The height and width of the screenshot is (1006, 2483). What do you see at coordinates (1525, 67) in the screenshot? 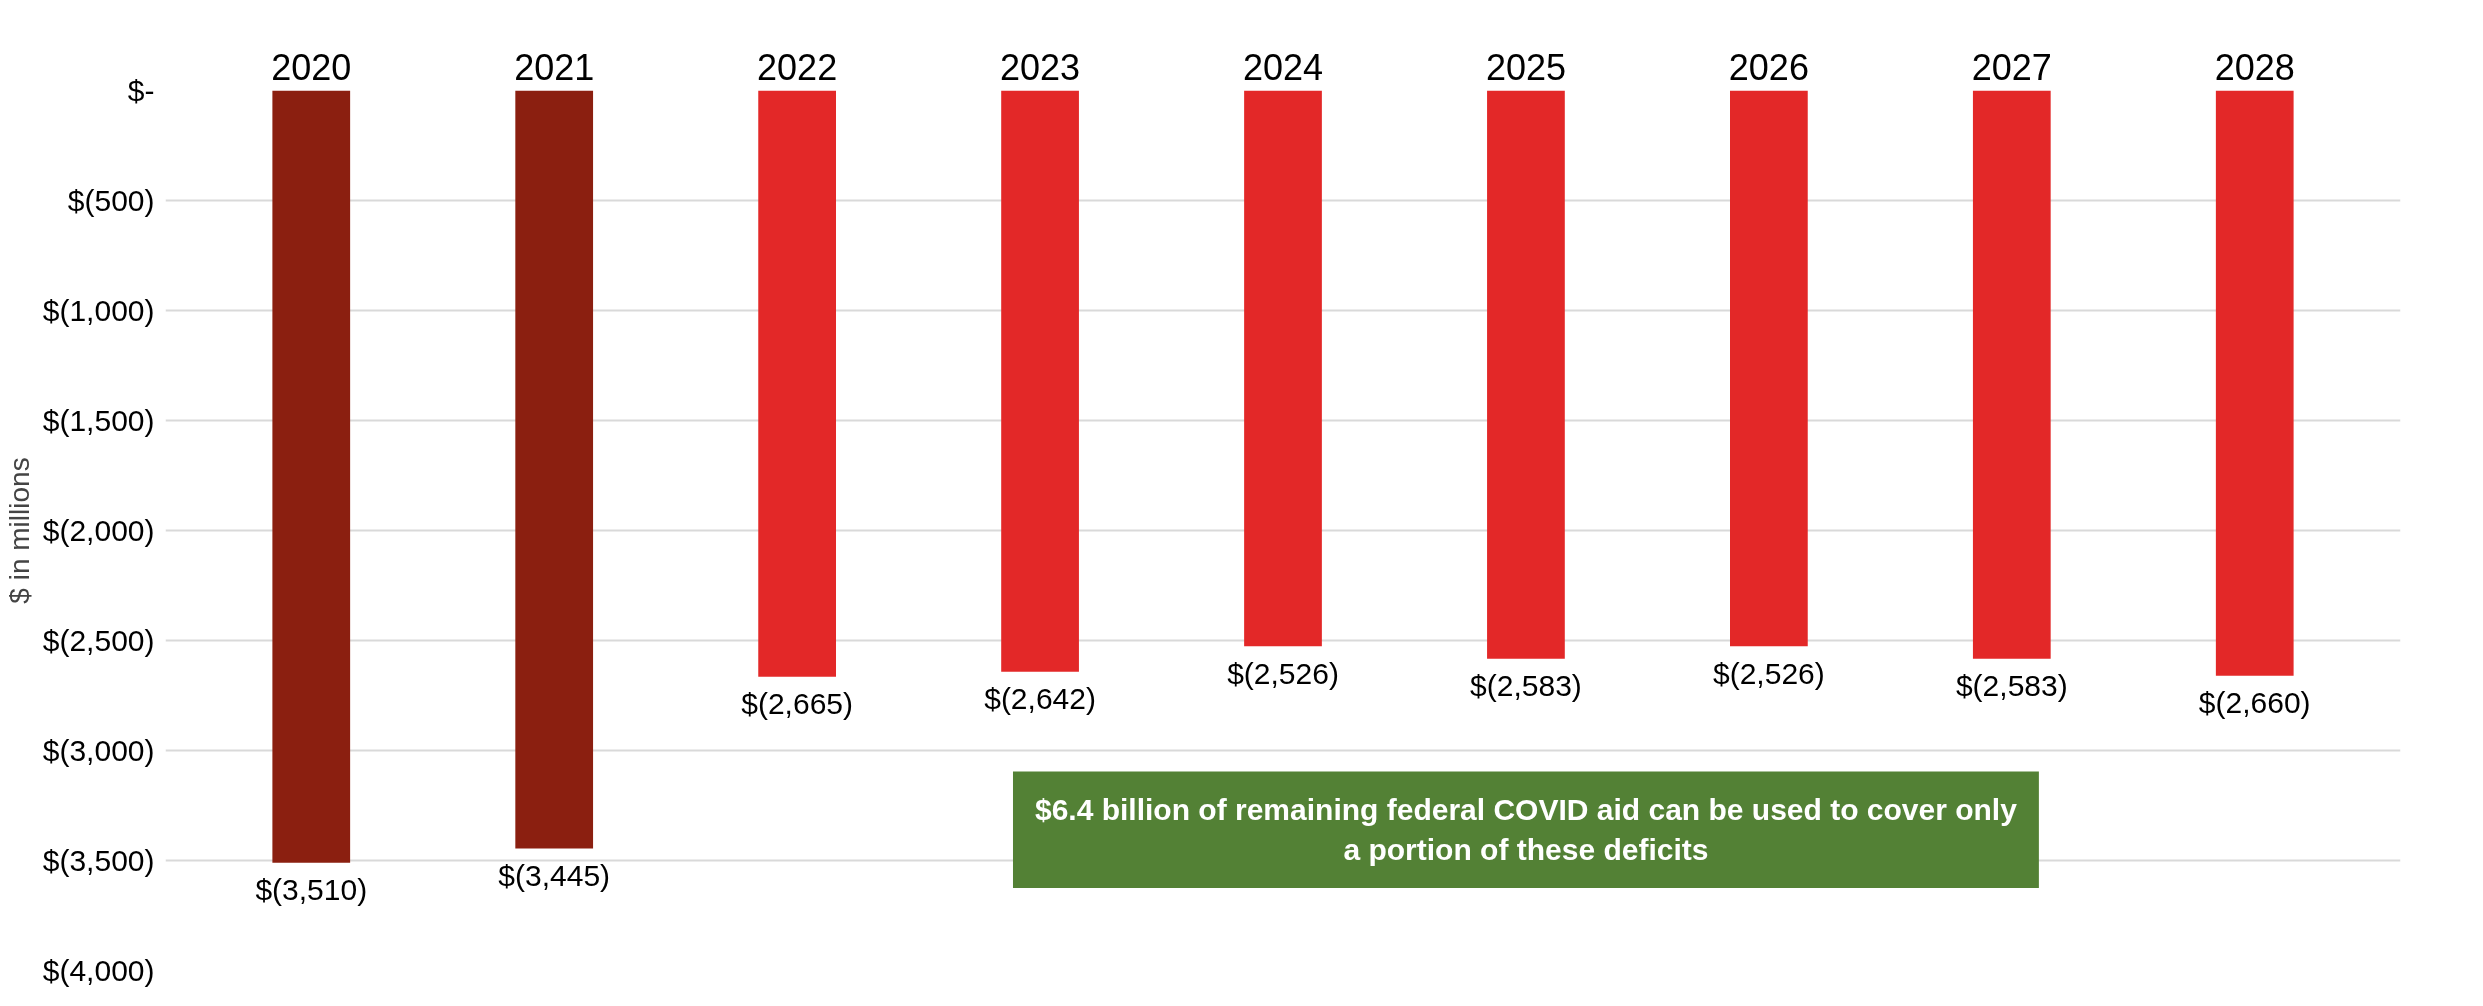
I see `x-tick-label: 2025` at bounding box center [1525, 67].